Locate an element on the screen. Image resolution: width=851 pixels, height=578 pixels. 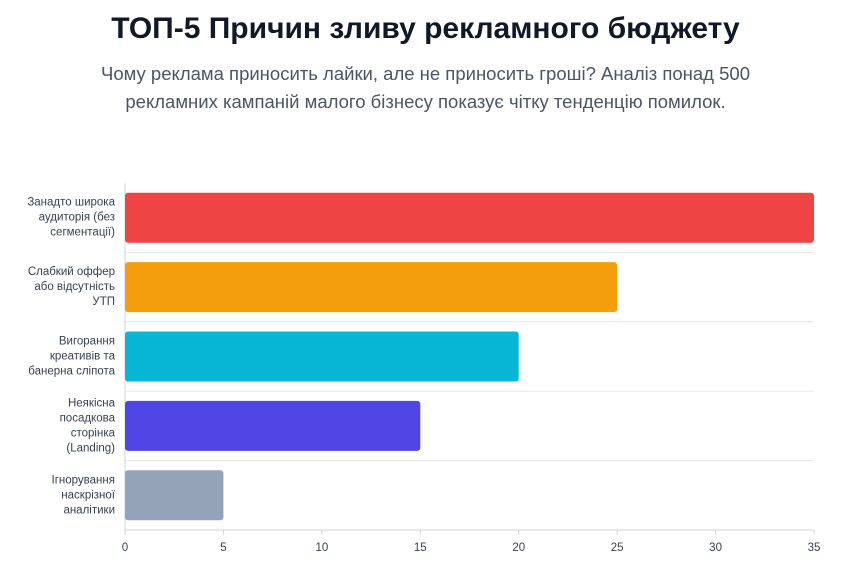
y-tick-label: Ігнорування is located at coordinates (83, 480).